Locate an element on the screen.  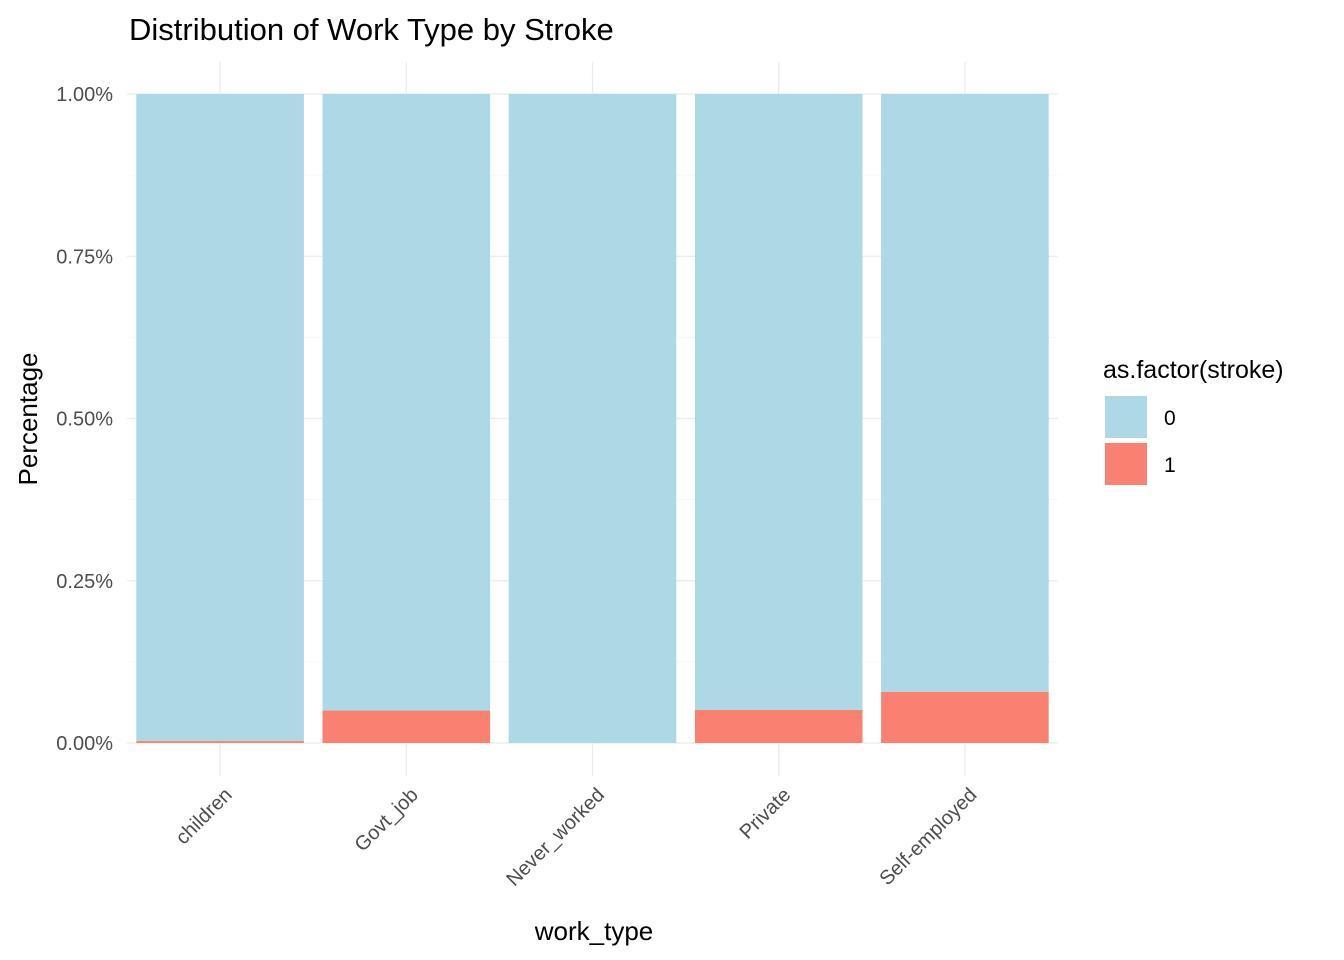
y-axis-tick-labels: 0.00% 0.25% 0.50% 0.75% 1.00% is located at coordinates (84, 419).